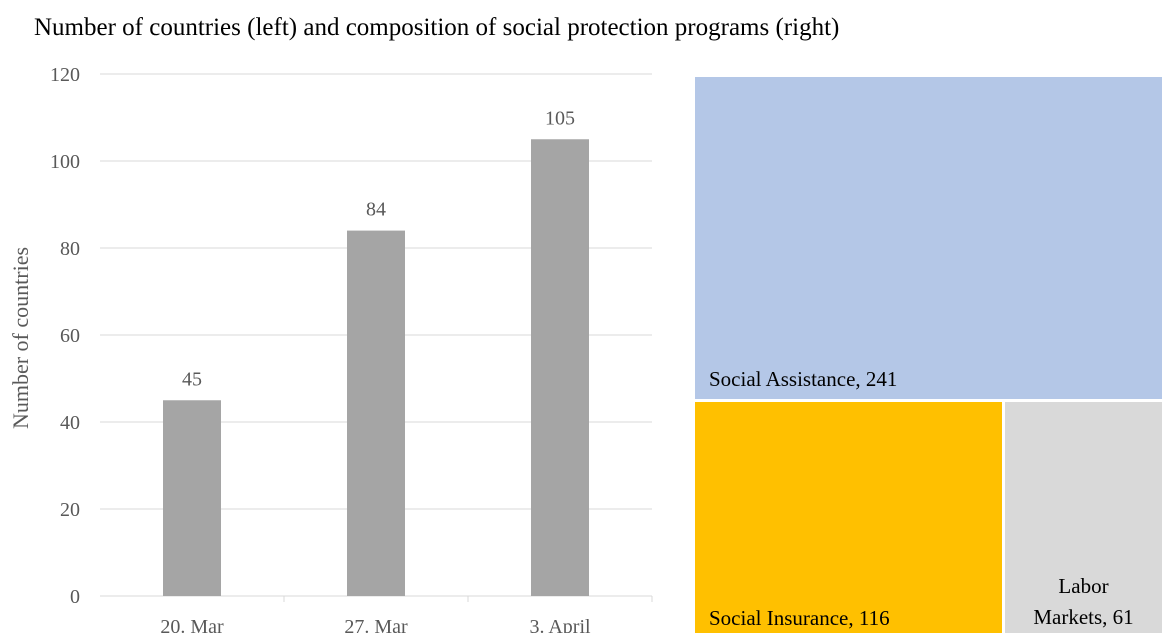 The height and width of the screenshot is (633, 1162). What do you see at coordinates (192, 624) in the screenshot?
I see `x-tick-label: 20. Mar` at bounding box center [192, 624].